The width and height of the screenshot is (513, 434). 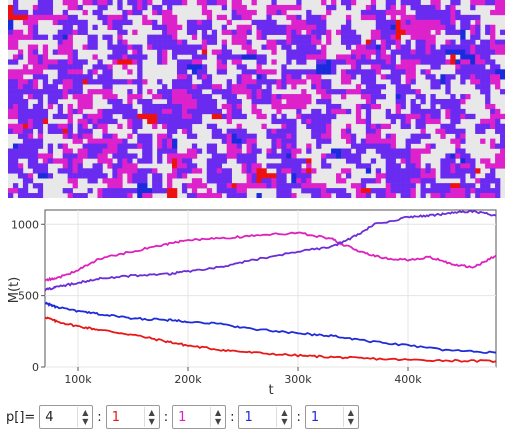 What do you see at coordinates (182, 417) in the screenshot?
I see `param-value-2: 1` at bounding box center [182, 417].